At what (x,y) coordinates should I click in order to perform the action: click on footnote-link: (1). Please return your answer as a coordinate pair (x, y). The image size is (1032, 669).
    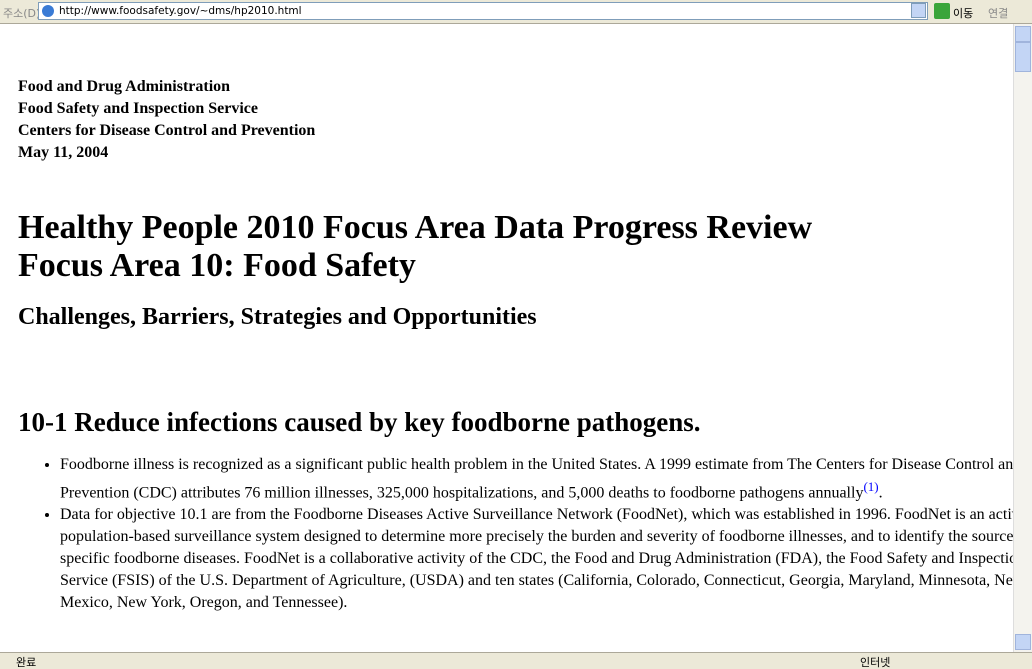
    Looking at the image, I should click on (871, 486).